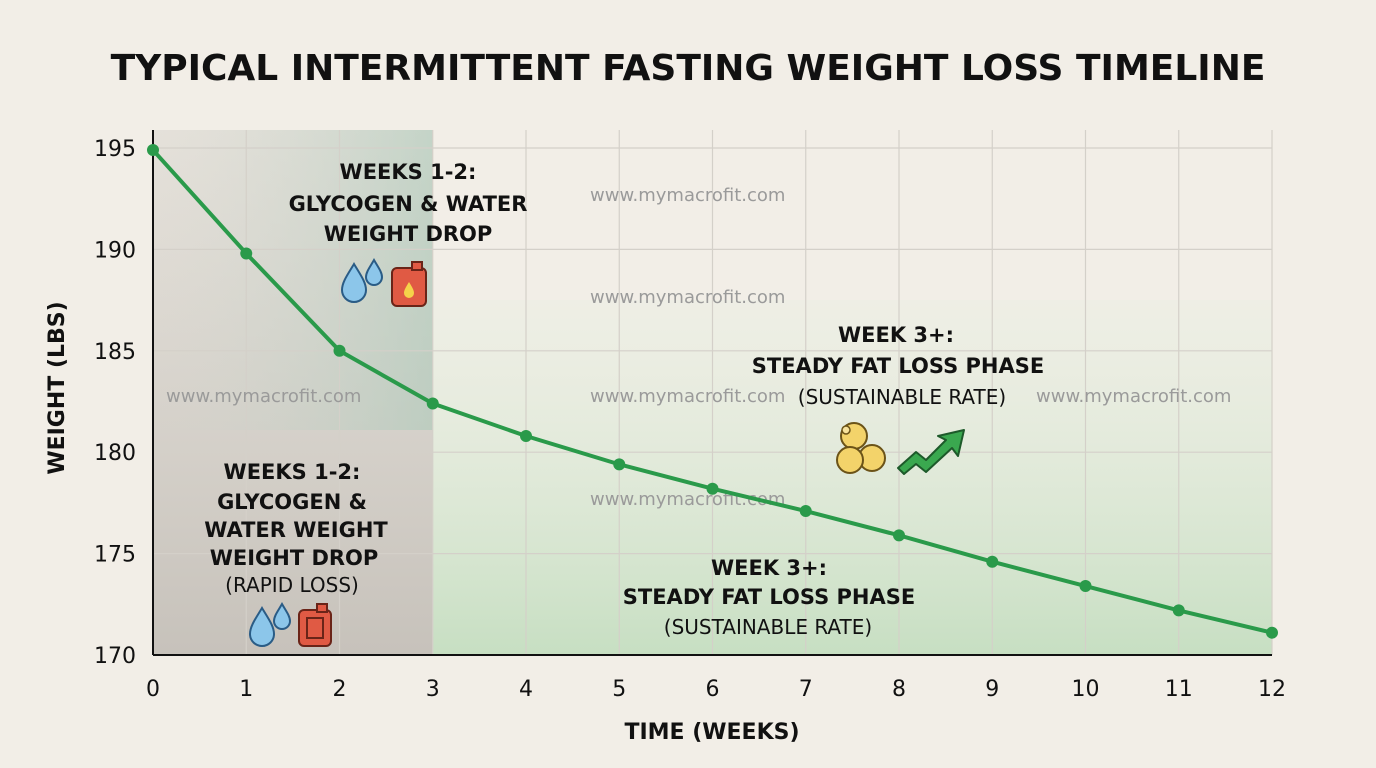  What do you see at coordinates (931, 452) in the screenshot?
I see `trend-arrow-icon` at bounding box center [931, 452].